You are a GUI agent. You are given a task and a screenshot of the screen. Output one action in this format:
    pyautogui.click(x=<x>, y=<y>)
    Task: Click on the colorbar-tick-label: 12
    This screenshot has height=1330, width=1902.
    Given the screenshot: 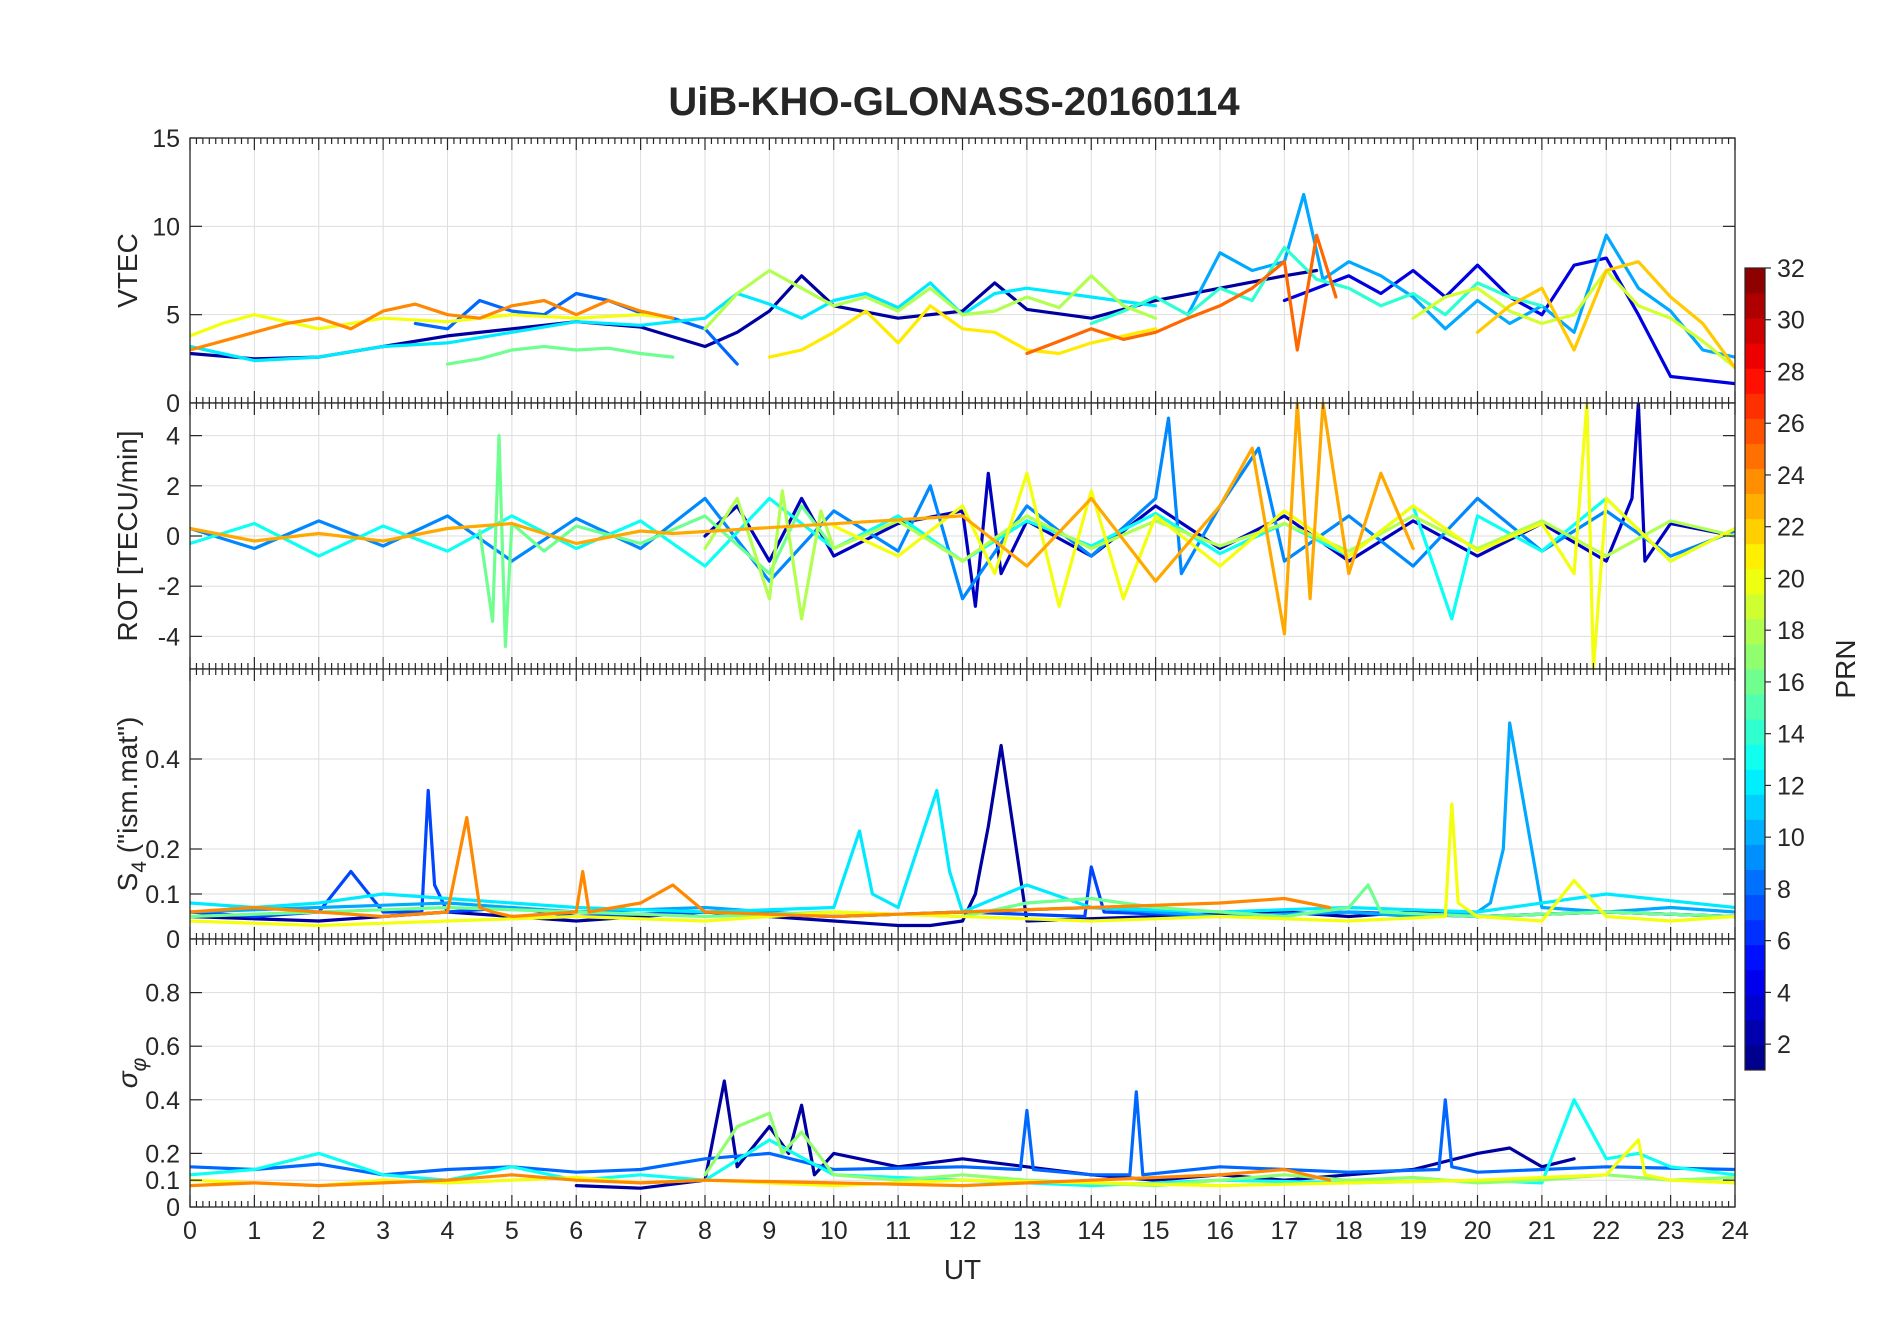 What is the action you would take?
    pyautogui.click(x=1791, y=786)
    